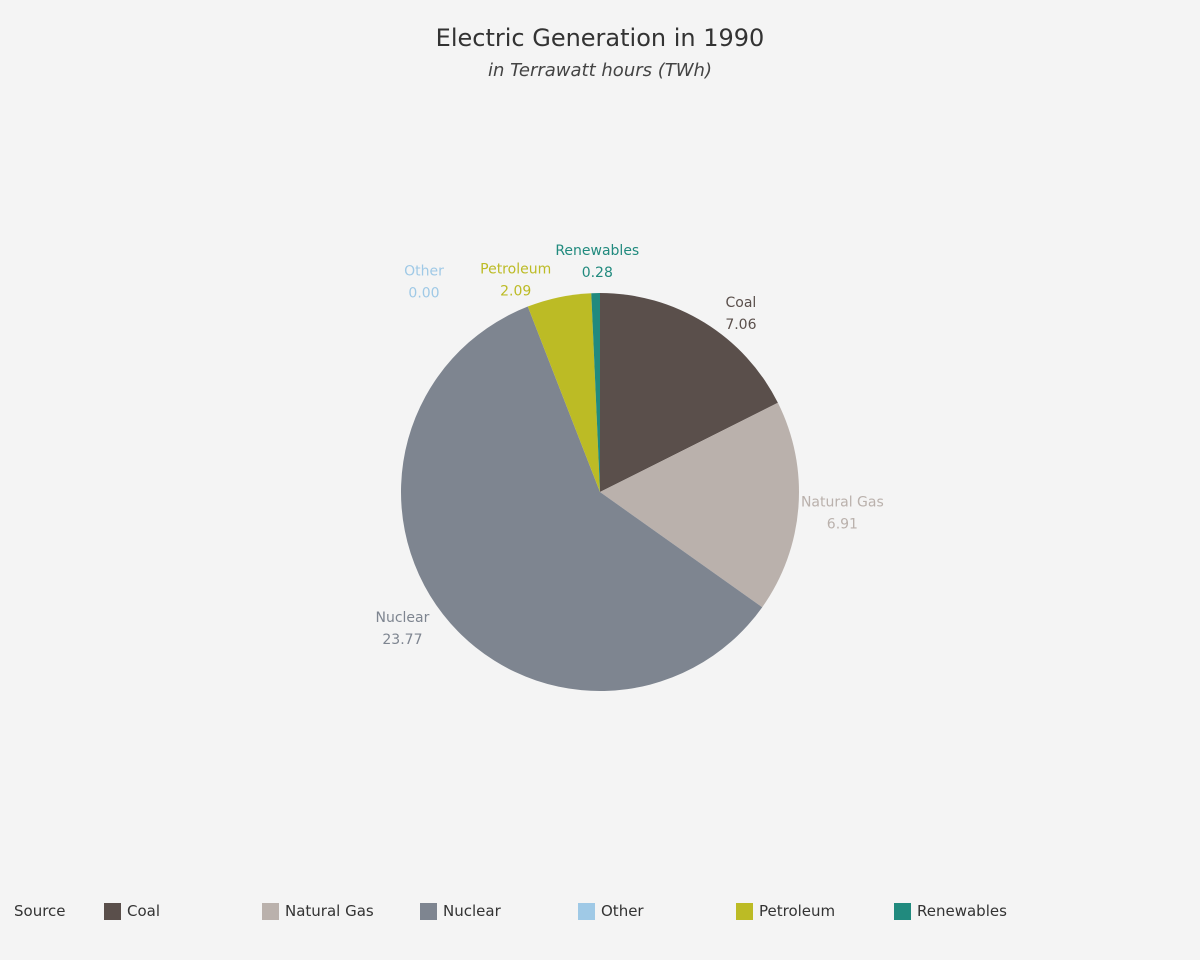 The image size is (1200, 960). What do you see at coordinates (402, 640) in the screenshot?
I see `slice-value-nuclear: 23.77` at bounding box center [402, 640].